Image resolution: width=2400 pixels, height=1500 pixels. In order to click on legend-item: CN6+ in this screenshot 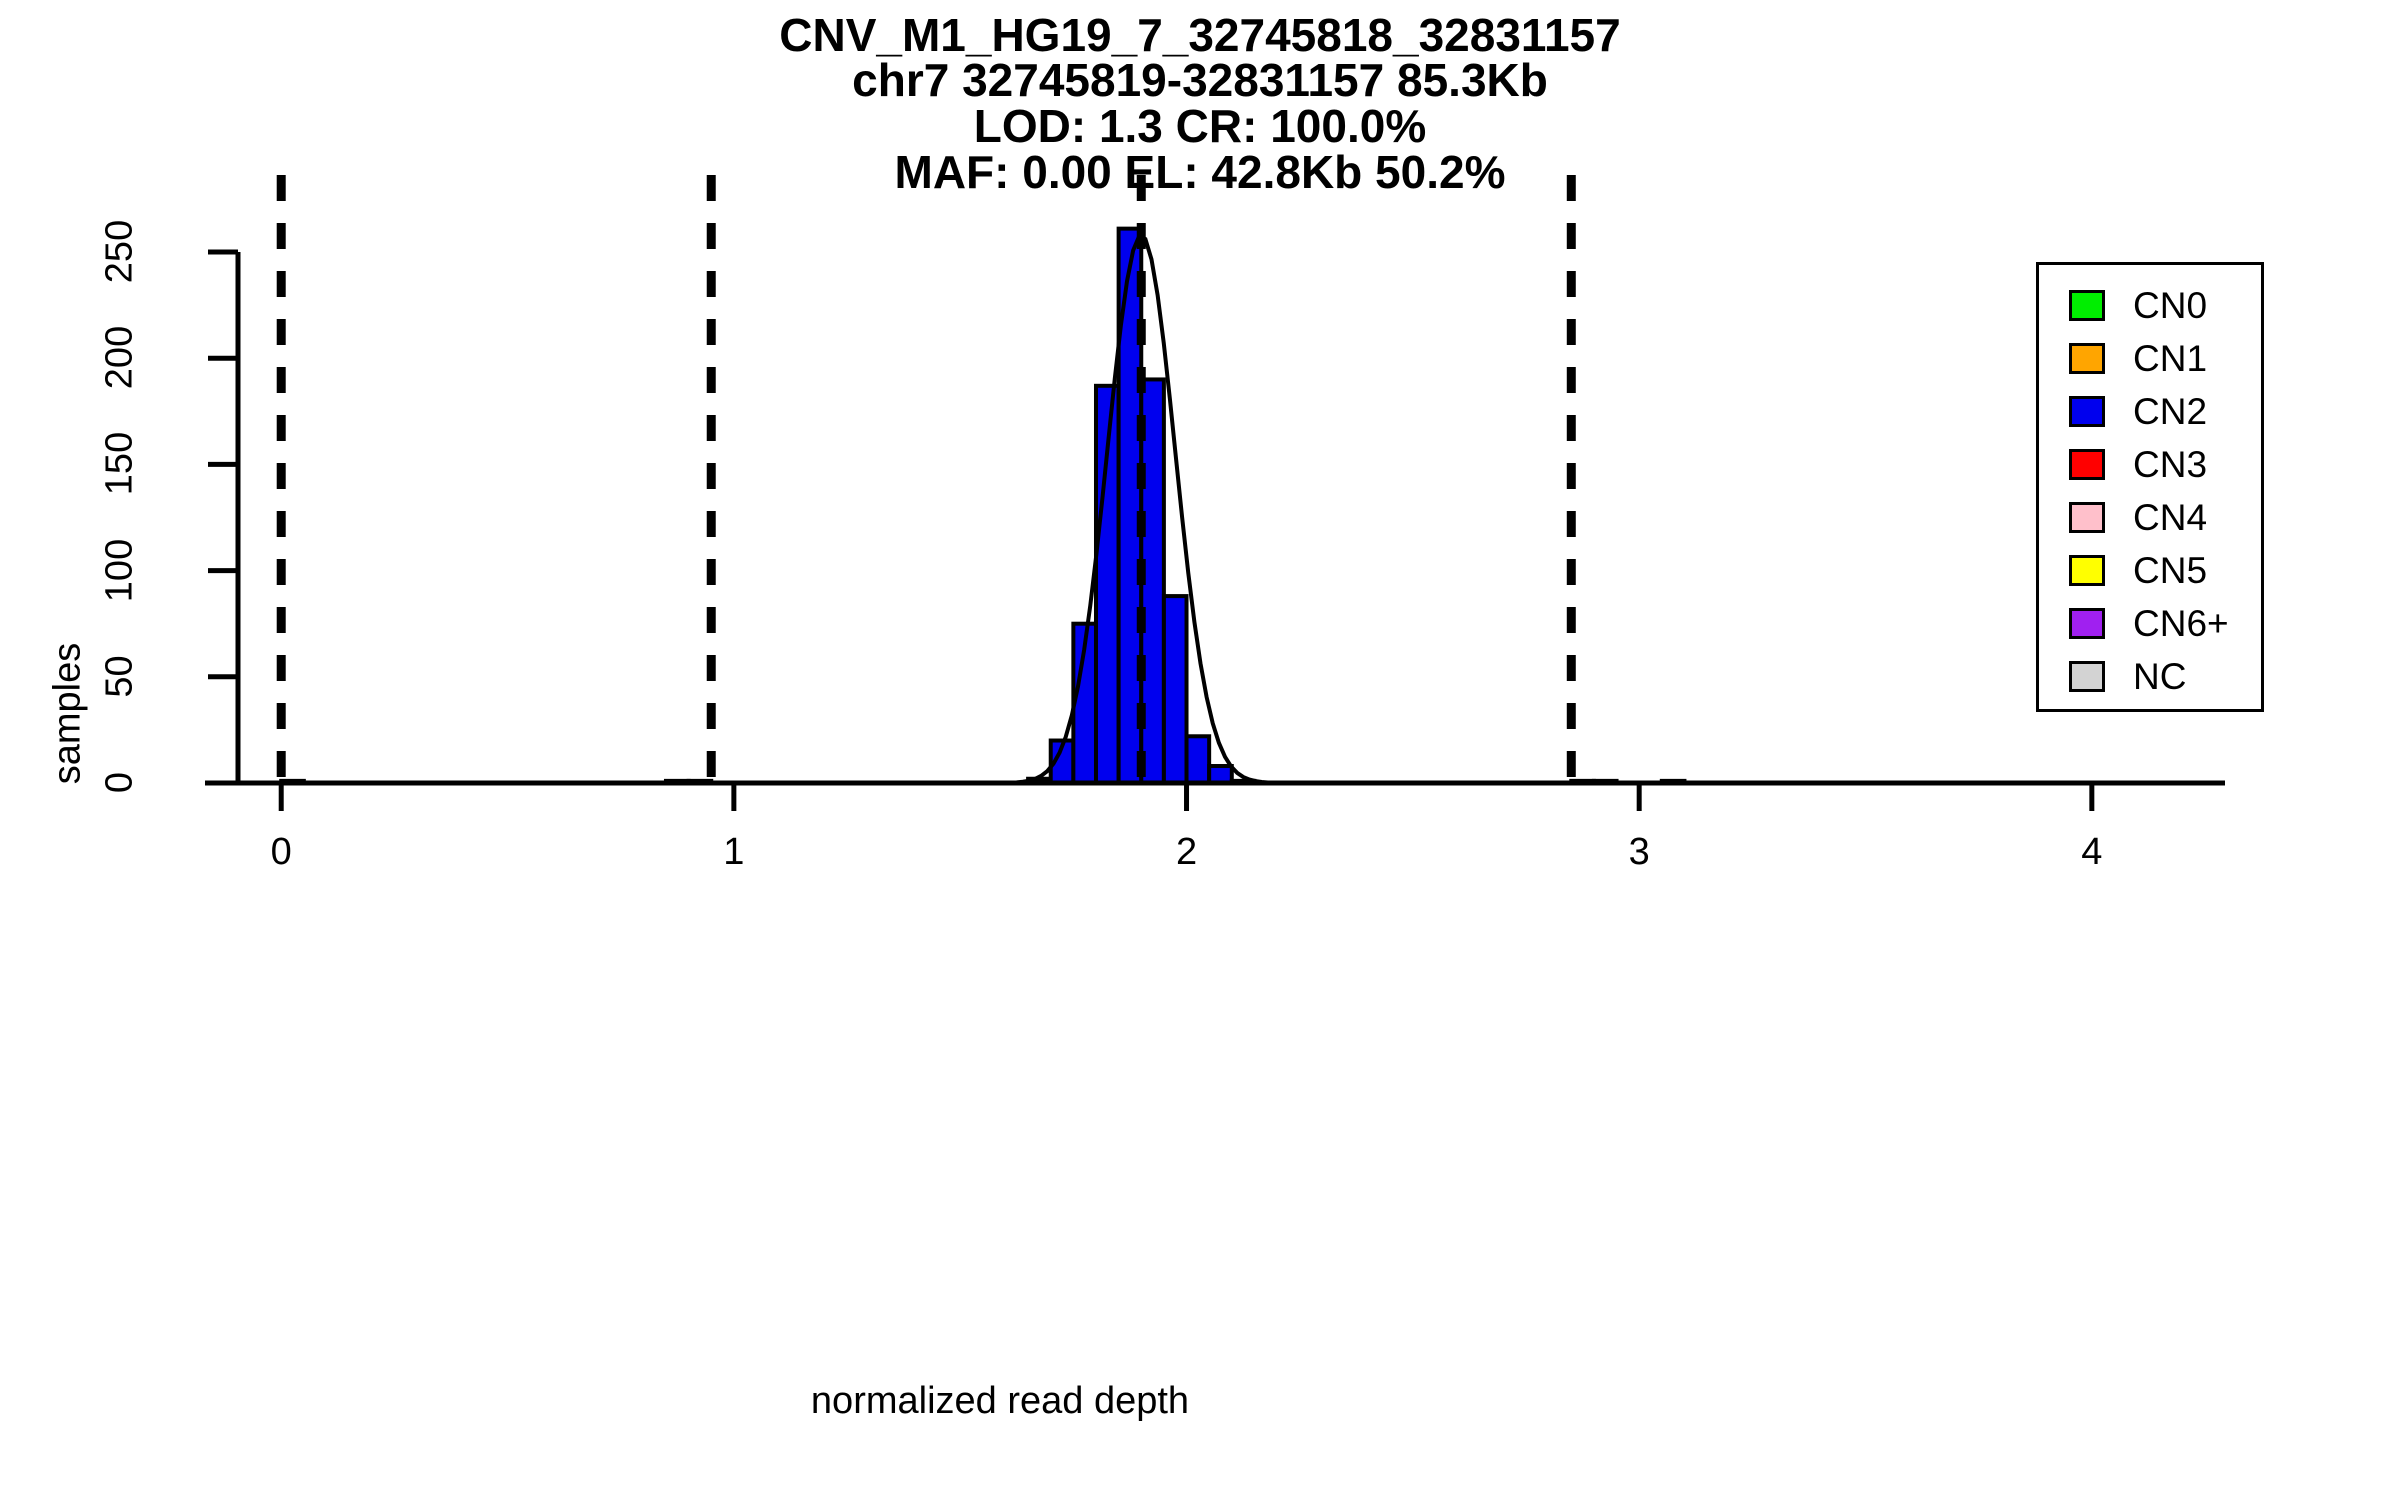, I will do `click(2153, 623)`.